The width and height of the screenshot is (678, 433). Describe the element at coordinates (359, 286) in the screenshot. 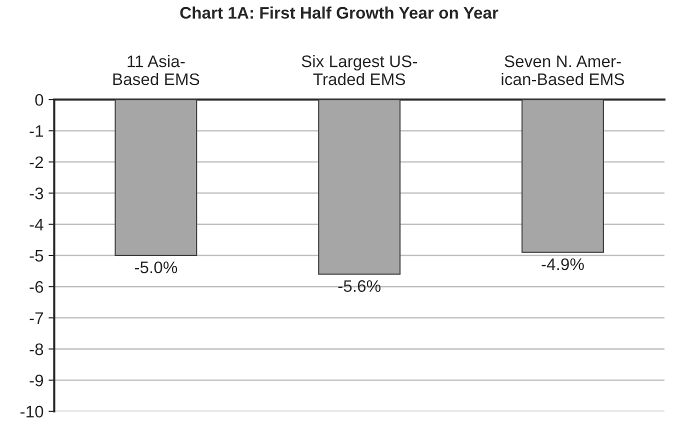

I see `data-label: -5.6%` at that location.